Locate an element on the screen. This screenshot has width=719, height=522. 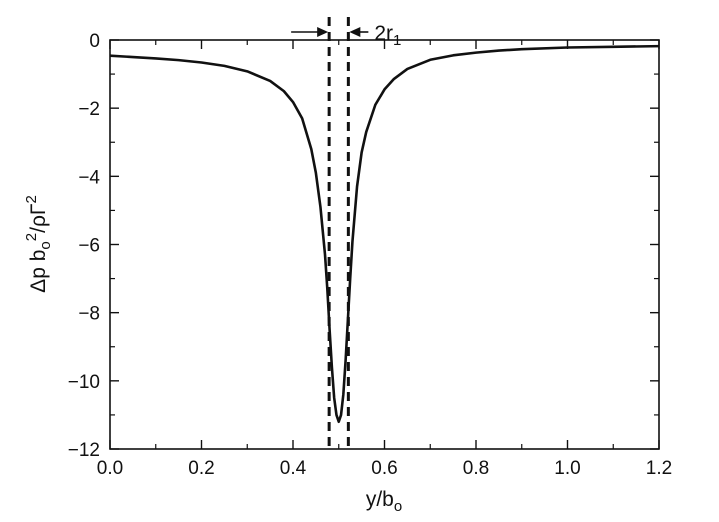
arrow-right-head is located at coordinates (355, 32).